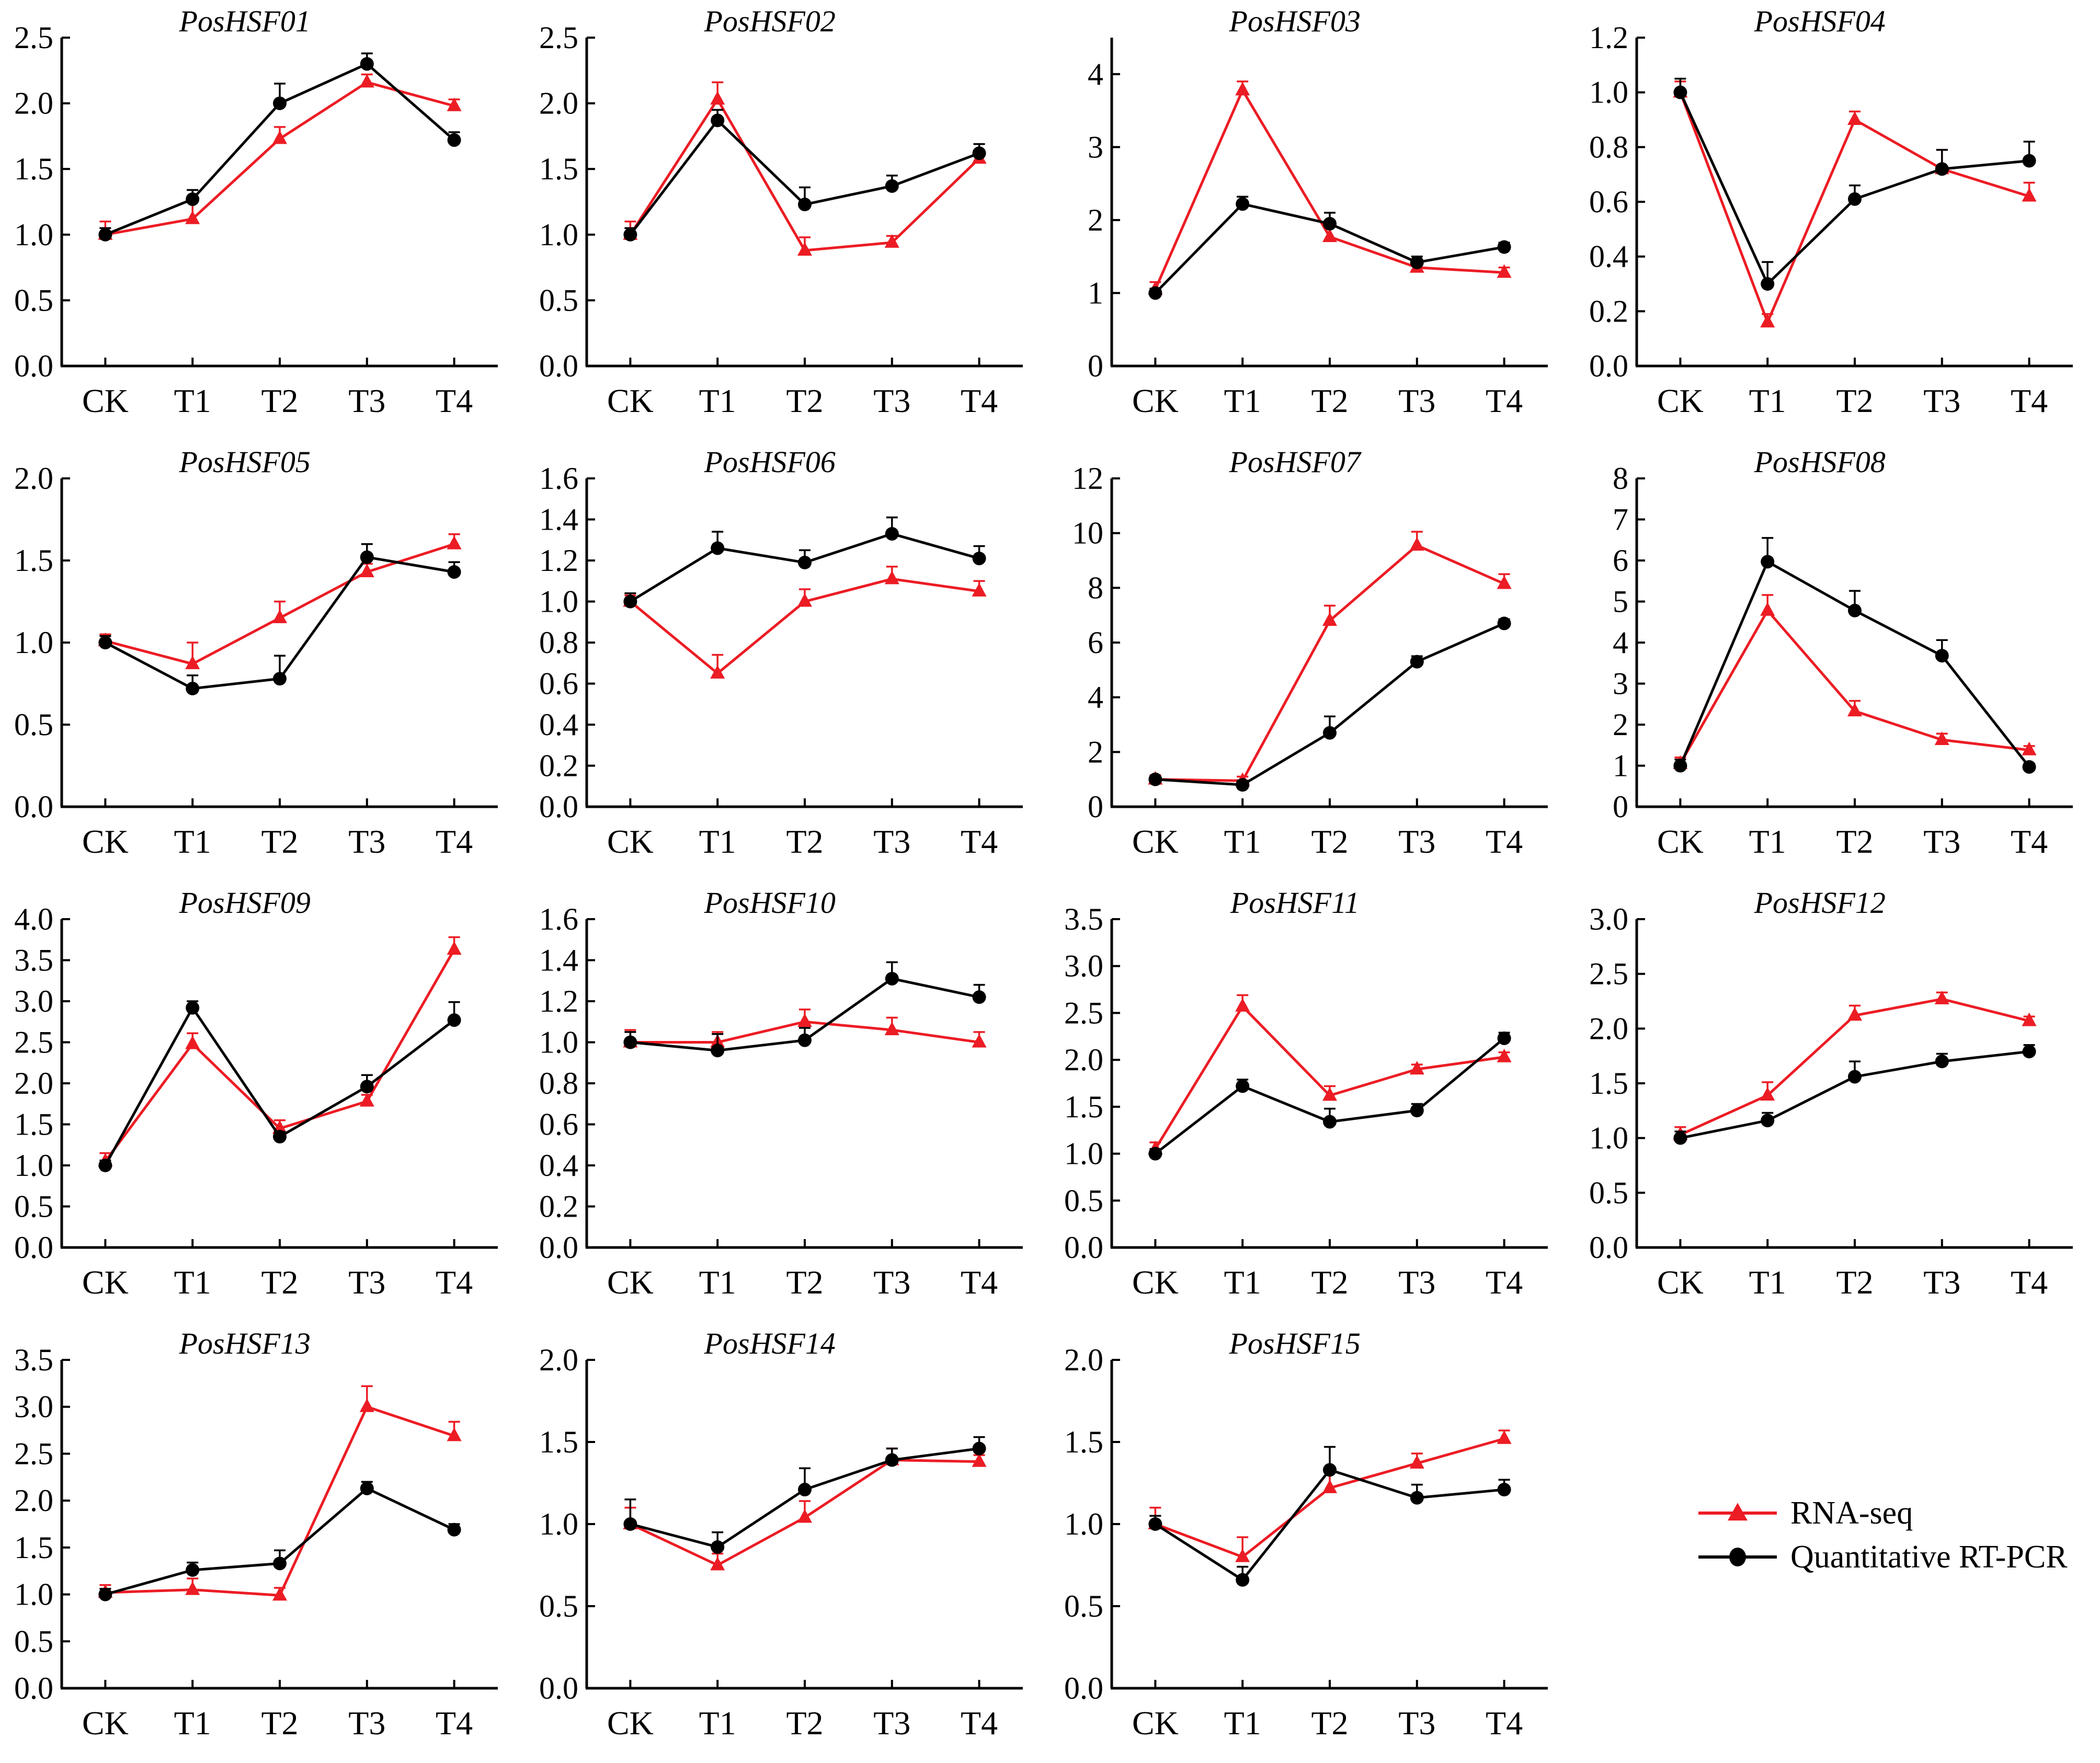  I want to click on y-tick-label: 0, so click(1095, 366).